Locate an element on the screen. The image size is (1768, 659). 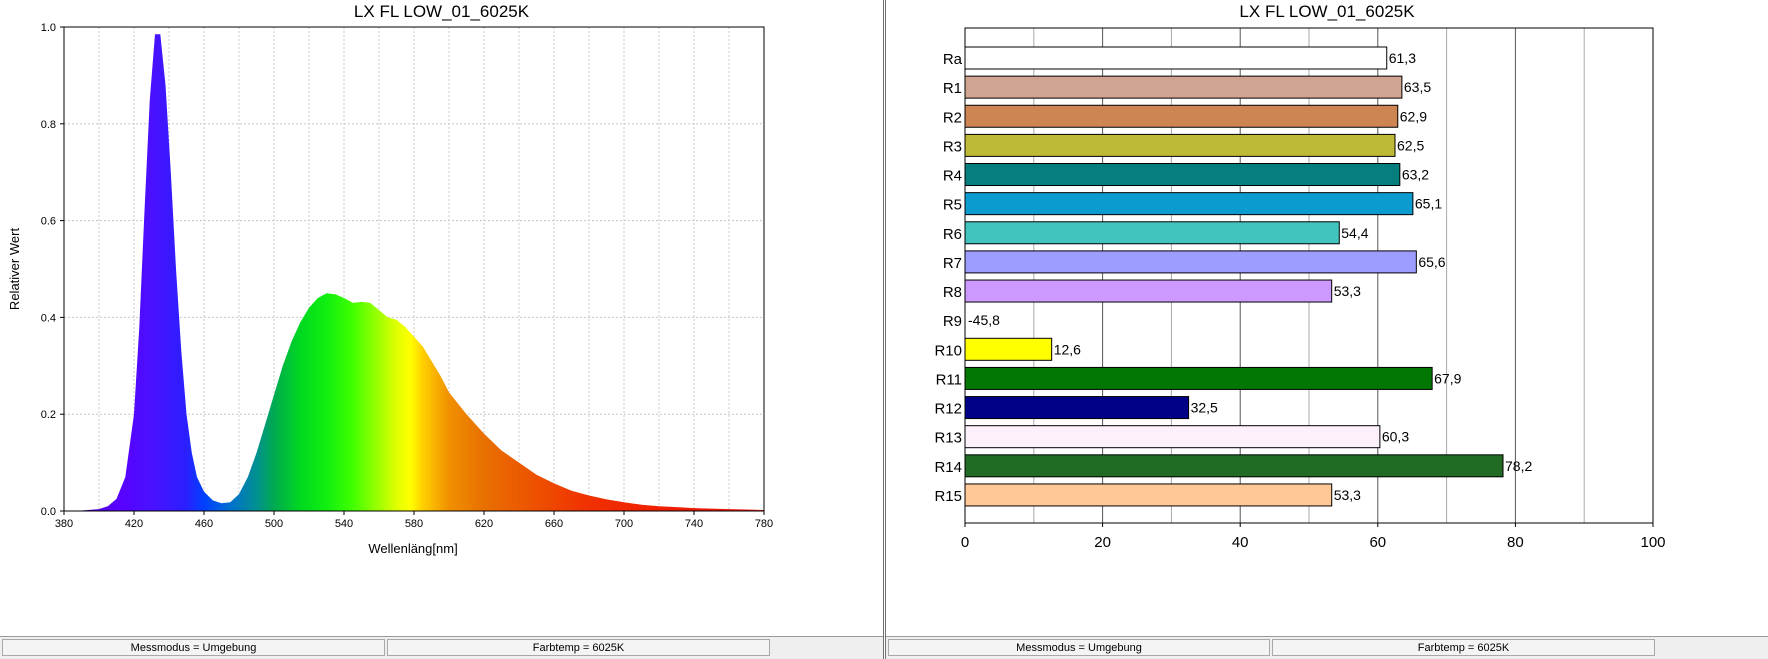
cri-value-label: 61,3 is located at coordinates (1402, 58).